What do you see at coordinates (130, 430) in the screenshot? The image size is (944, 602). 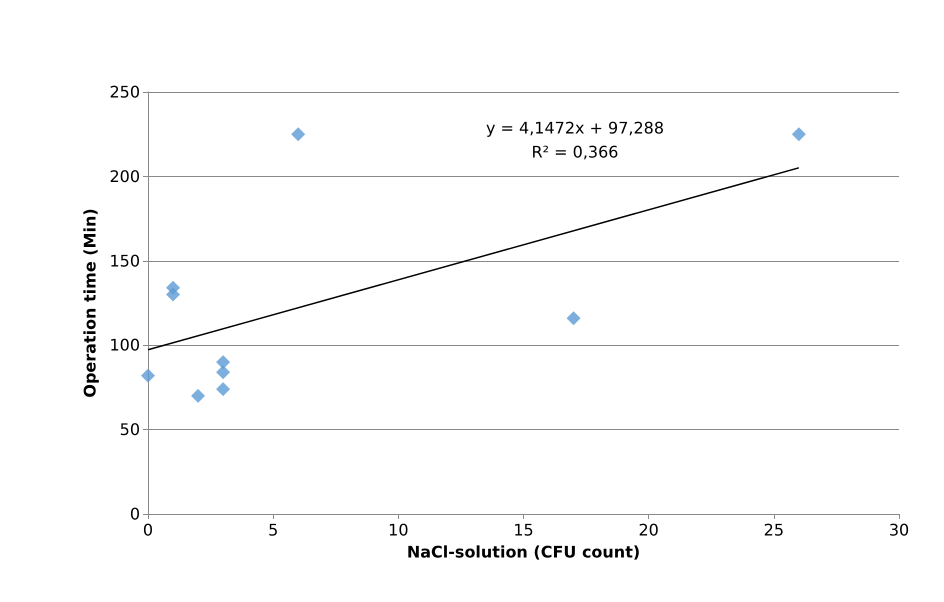 I see `y-tick-label: 50` at bounding box center [130, 430].